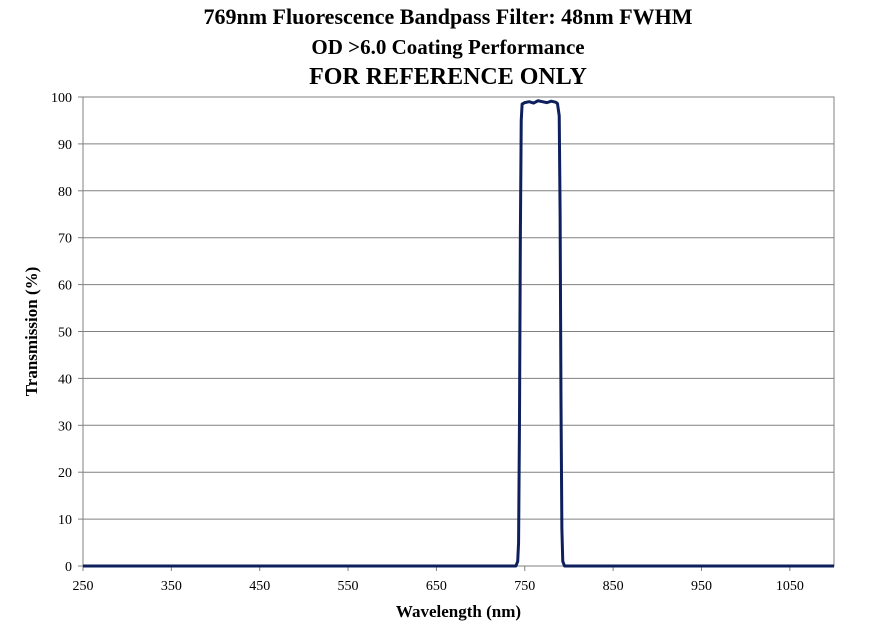 This screenshot has height=624, width=896. Describe the element at coordinates (65, 145) in the screenshot. I see `y-tick-label: 90` at that location.